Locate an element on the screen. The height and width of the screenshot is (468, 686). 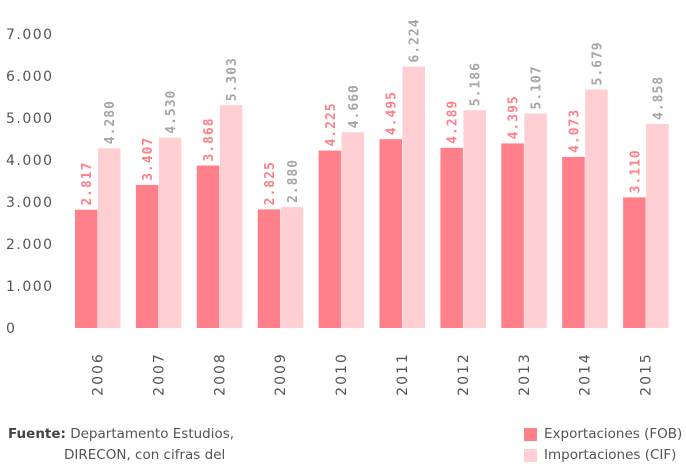
source-line-1: Departamento Estudios, is located at coordinates (152, 434).